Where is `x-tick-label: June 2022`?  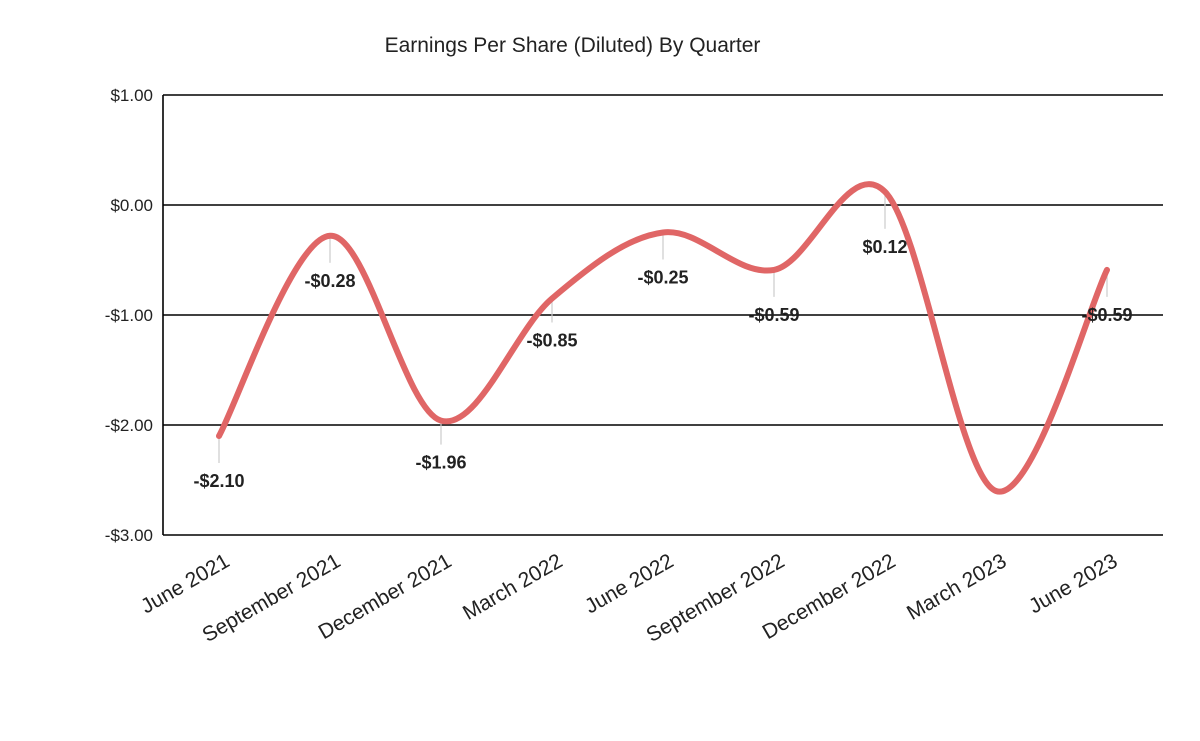 x-tick-label: June 2022 is located at coordinates (629, 583).